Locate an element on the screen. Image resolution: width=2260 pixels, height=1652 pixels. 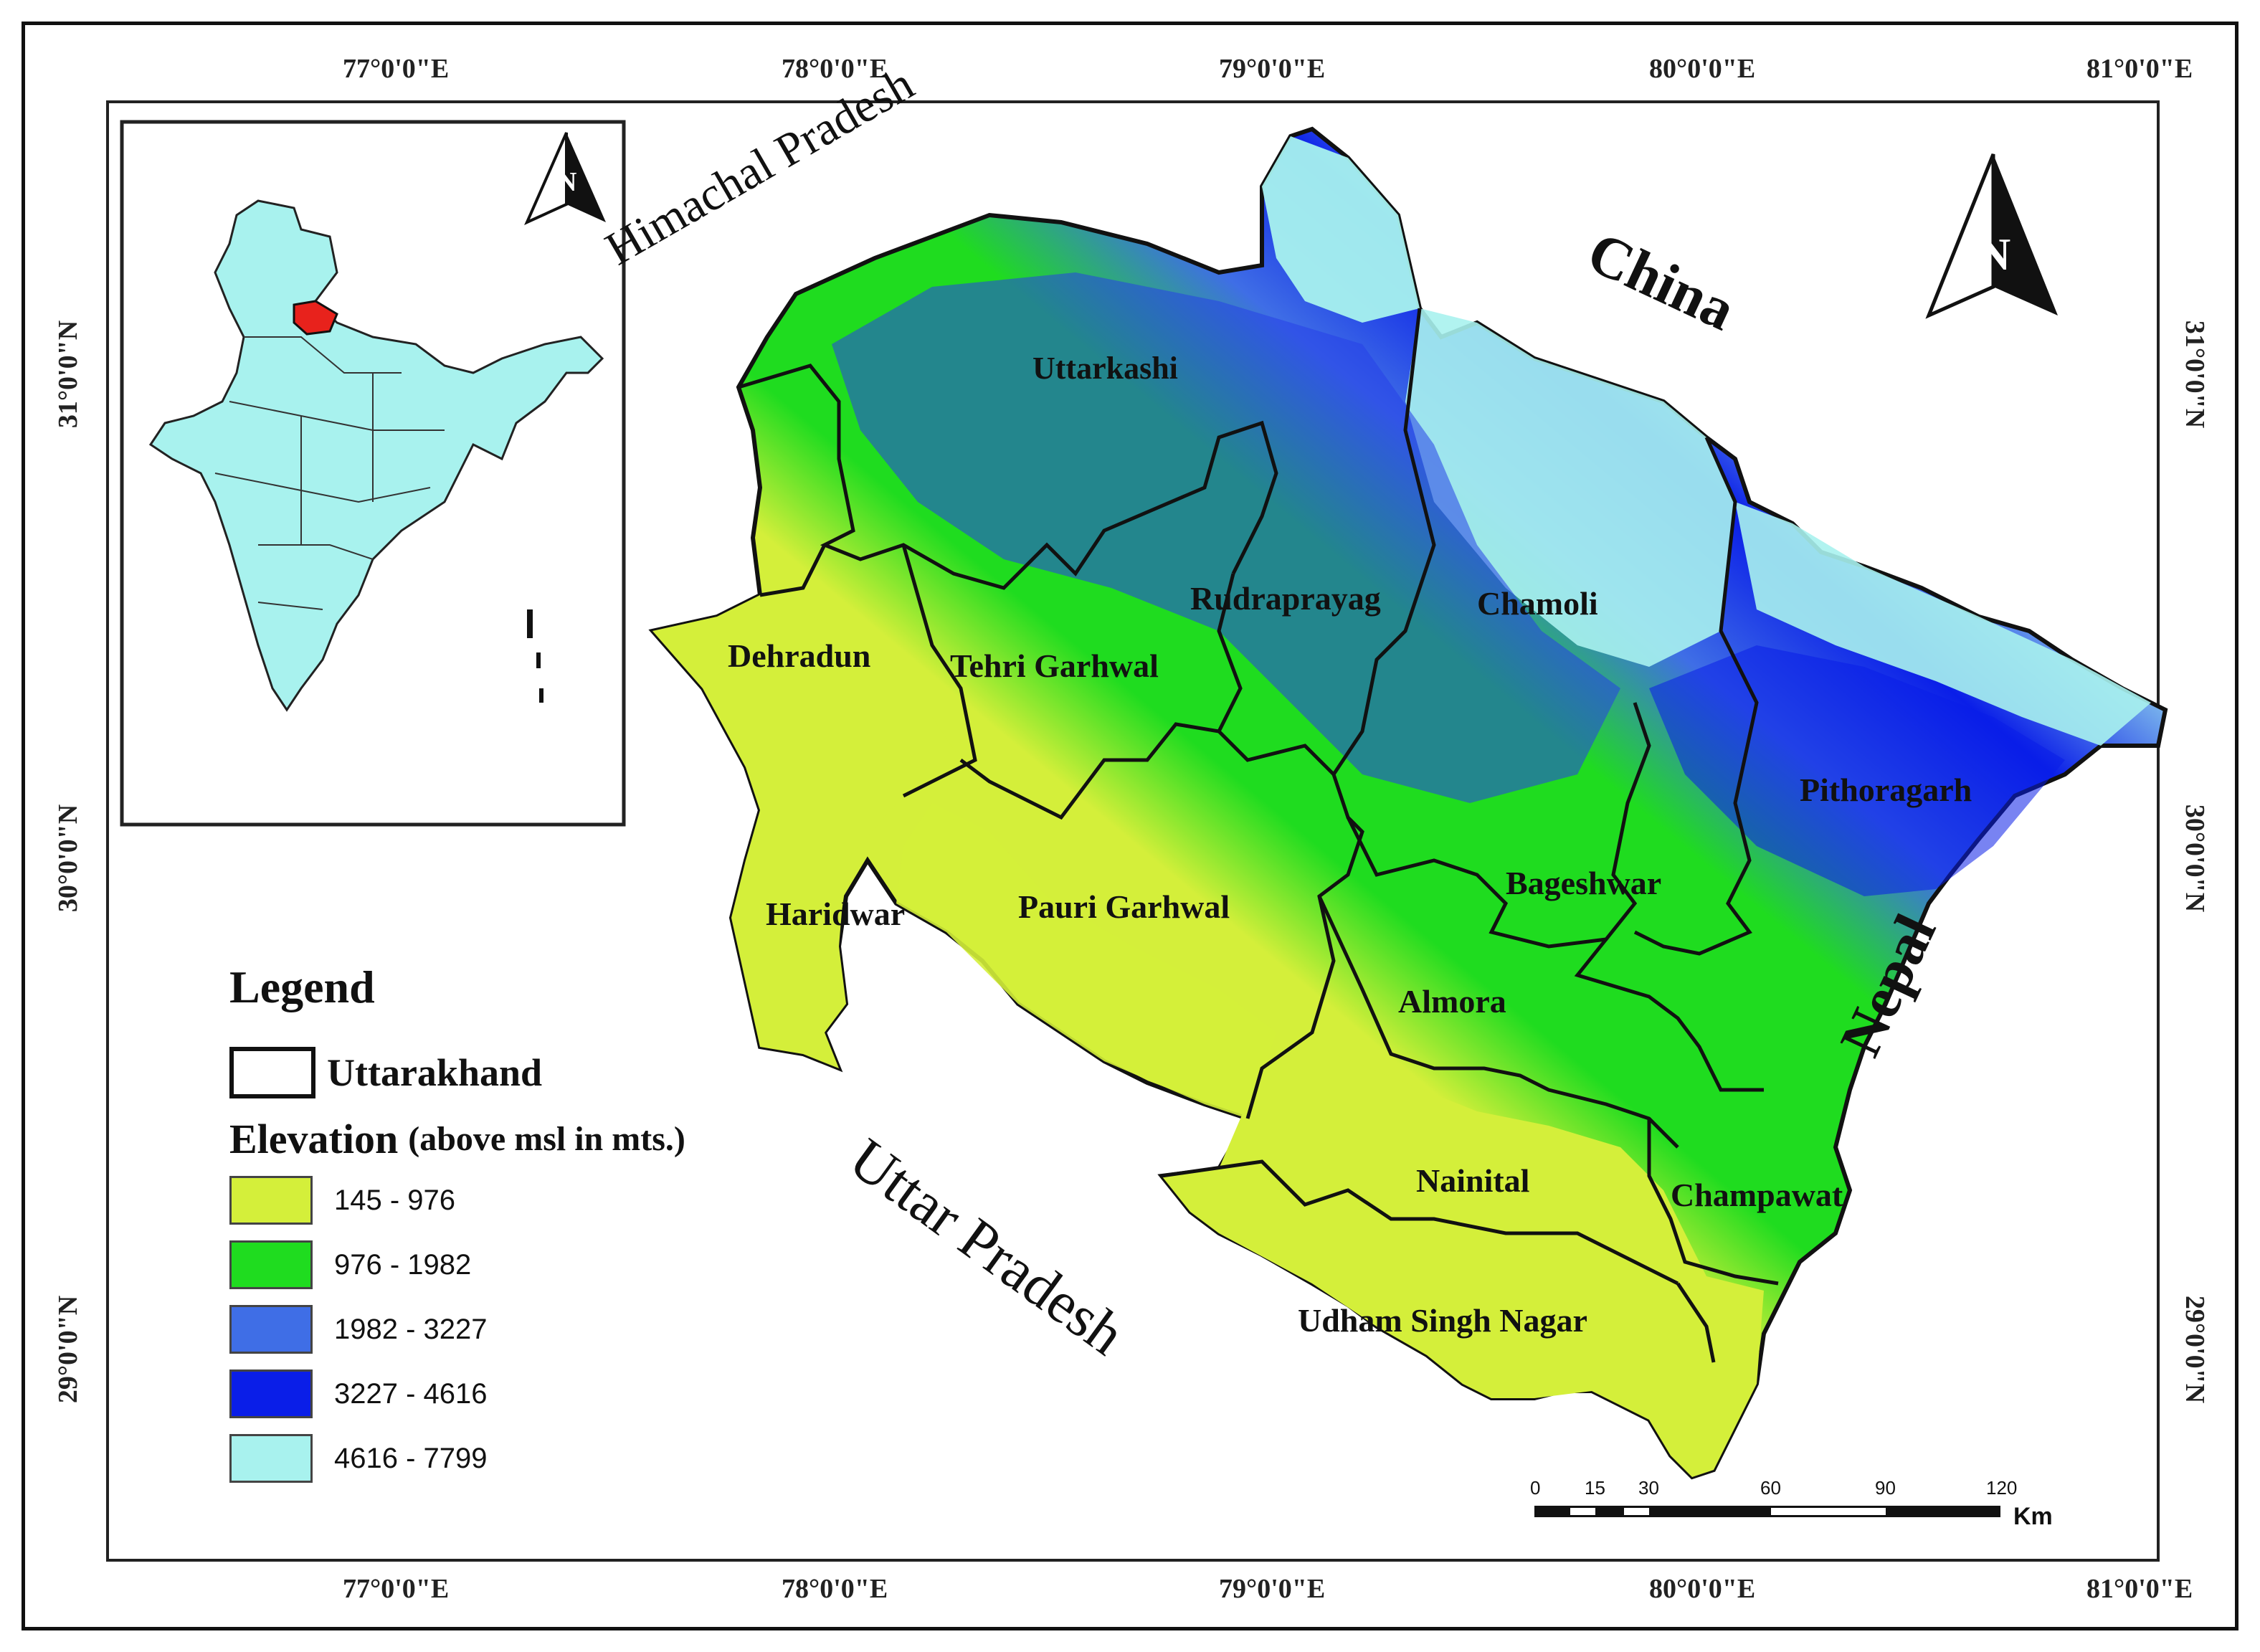
inset-uttarakhand-highlight is located at coordinates (315, 318).